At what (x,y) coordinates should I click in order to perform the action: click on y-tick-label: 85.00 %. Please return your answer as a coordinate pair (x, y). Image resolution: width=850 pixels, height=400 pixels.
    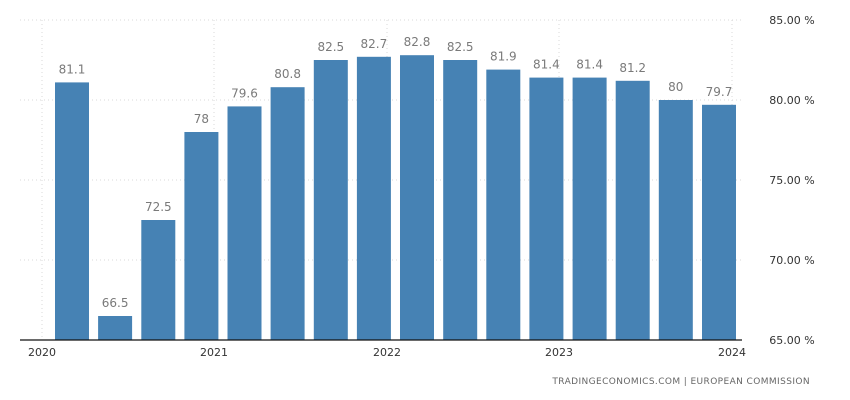
    Looking at the image, I should click on (791, 20).